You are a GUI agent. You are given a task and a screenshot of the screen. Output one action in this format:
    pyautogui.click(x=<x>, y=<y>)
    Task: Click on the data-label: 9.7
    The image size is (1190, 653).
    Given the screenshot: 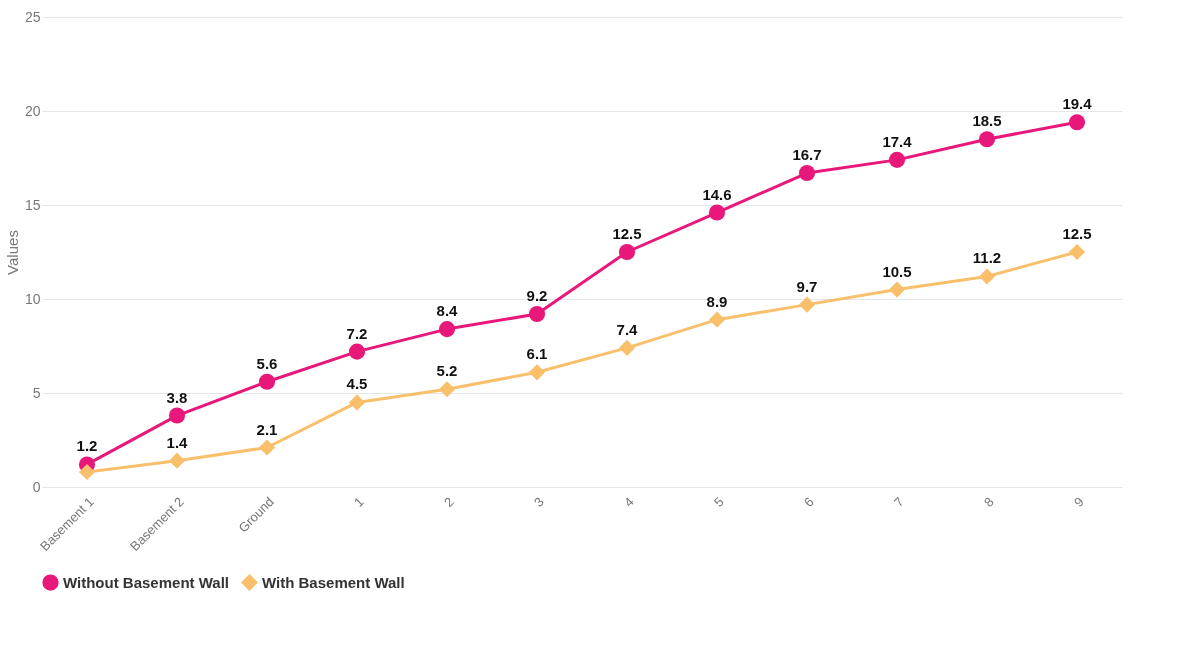 What is the action you would take?
    pyautogui.click(x=807, y=286)
    